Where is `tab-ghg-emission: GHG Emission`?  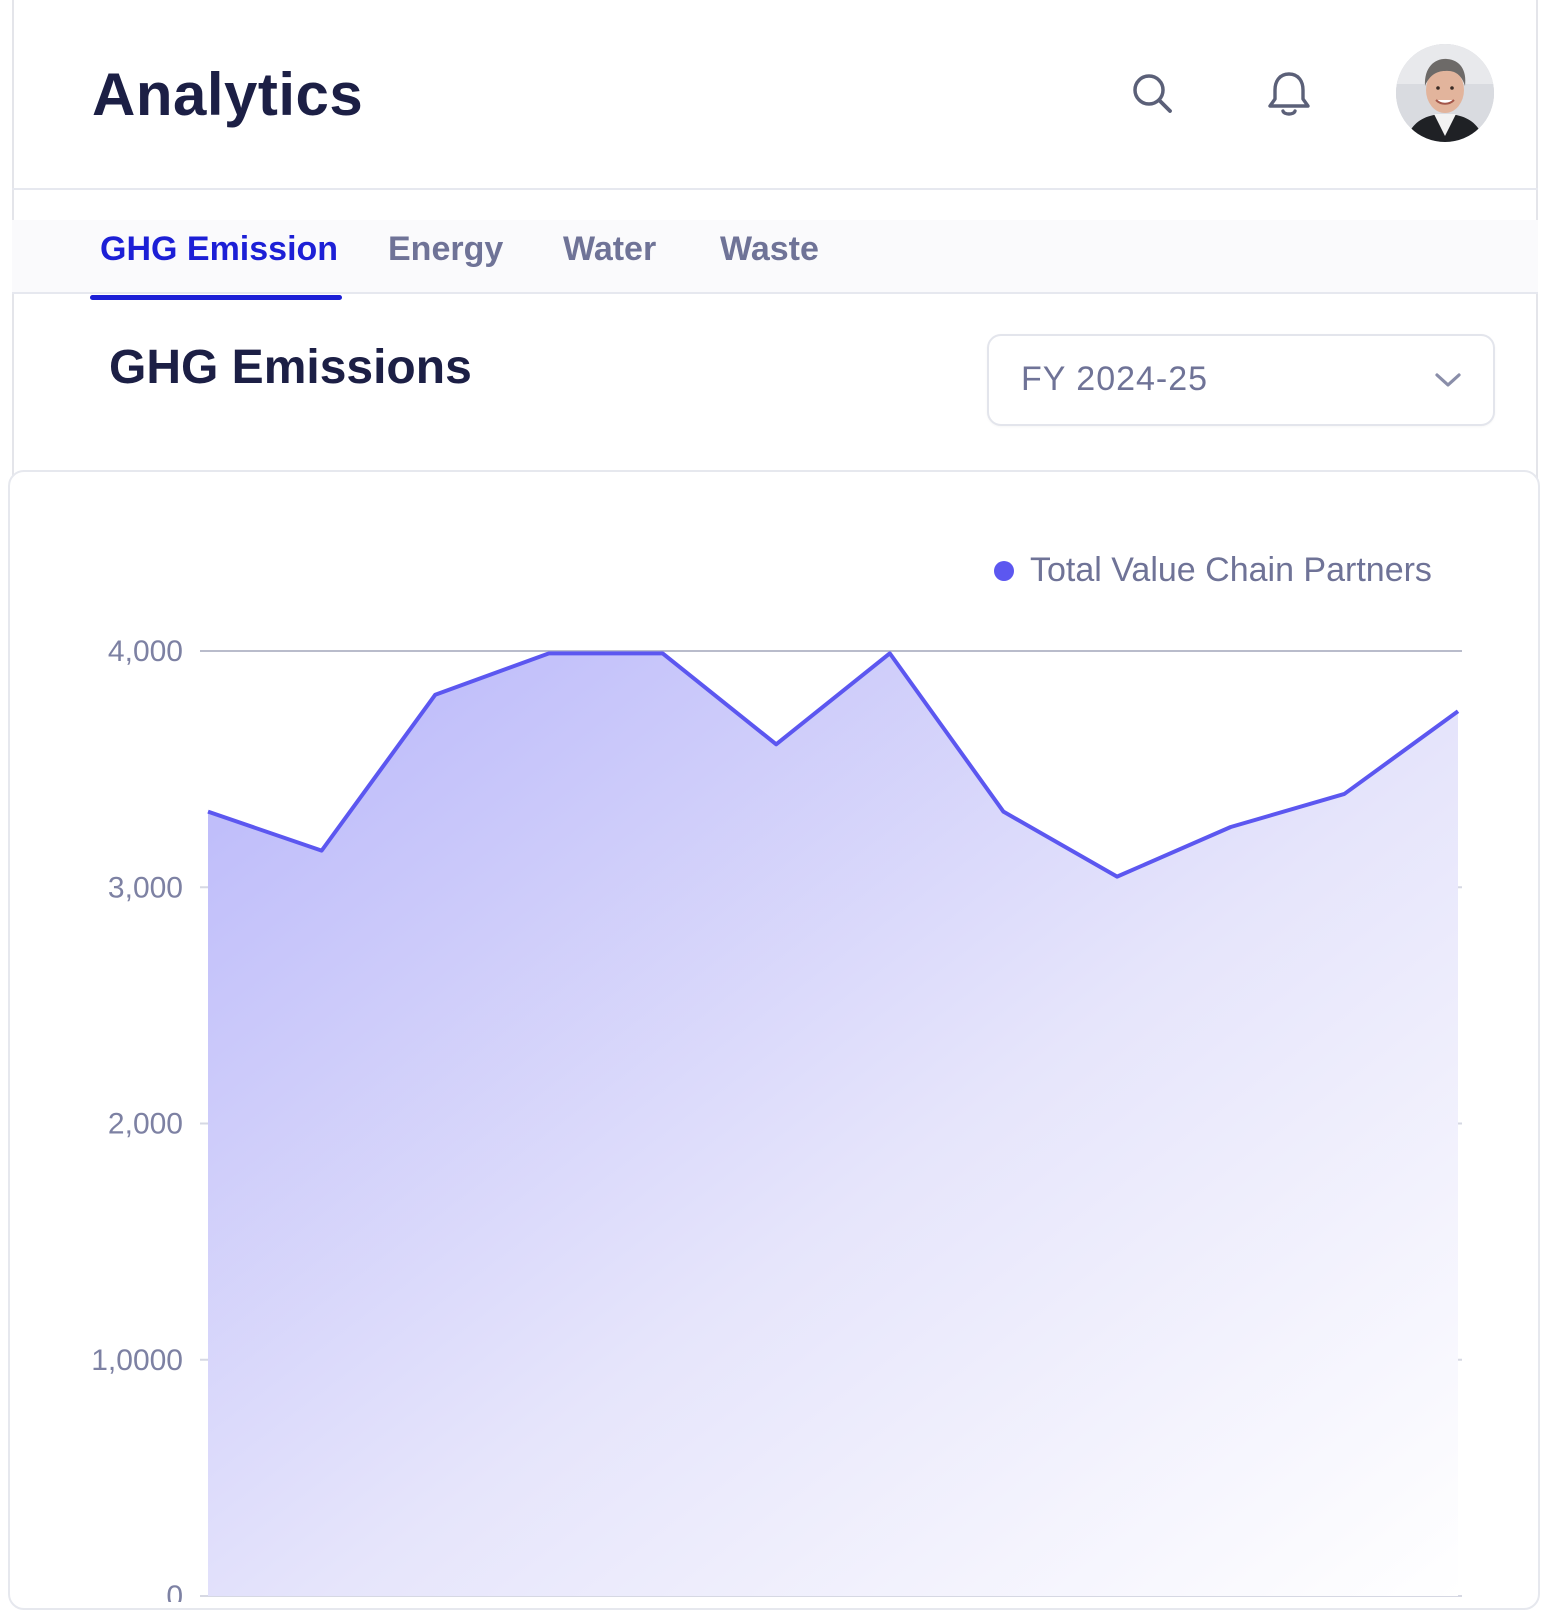
tab-ghg-emission: GHG Emission is located at coordinates (219, 249).